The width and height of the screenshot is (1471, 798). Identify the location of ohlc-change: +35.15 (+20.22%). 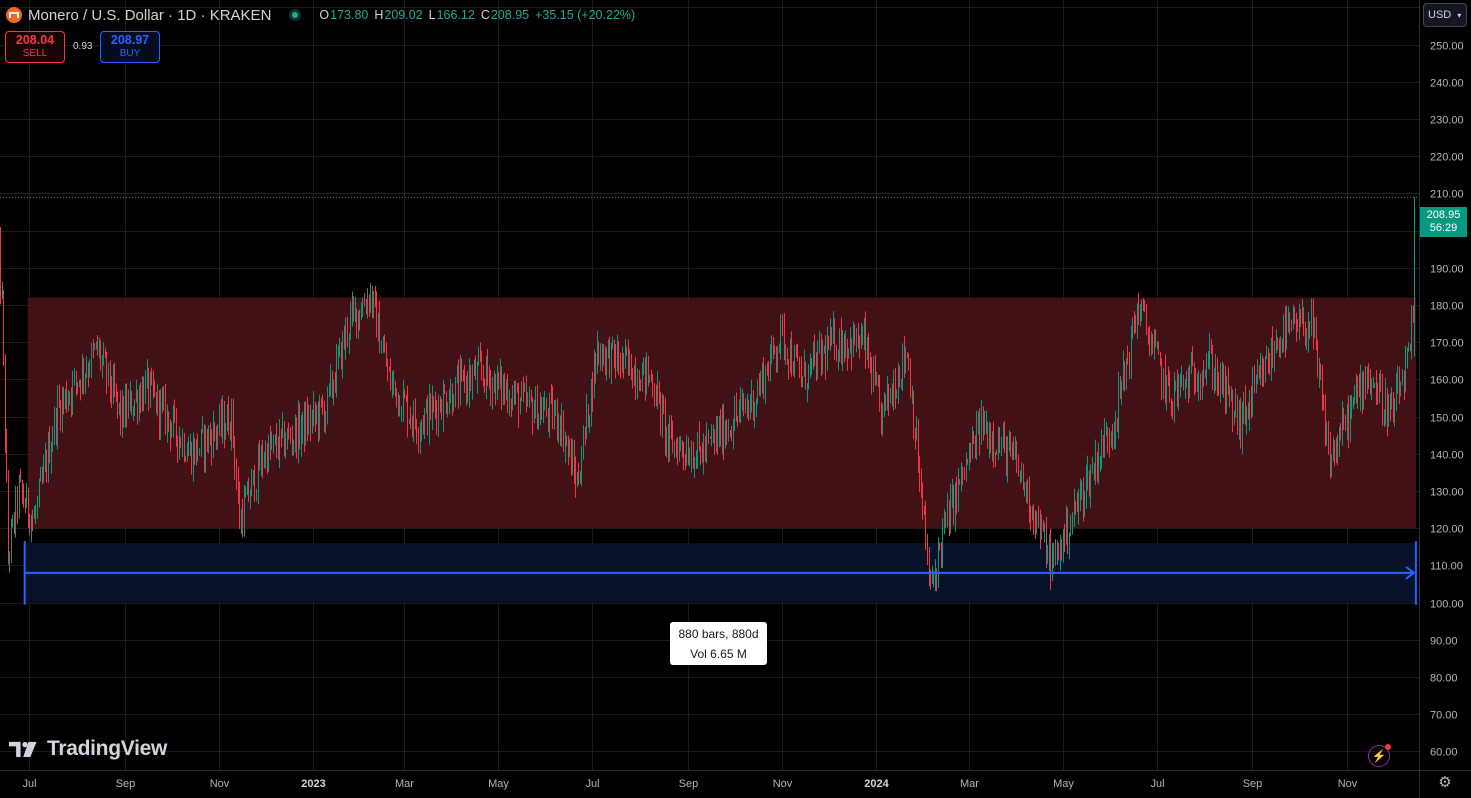
(585, 15).